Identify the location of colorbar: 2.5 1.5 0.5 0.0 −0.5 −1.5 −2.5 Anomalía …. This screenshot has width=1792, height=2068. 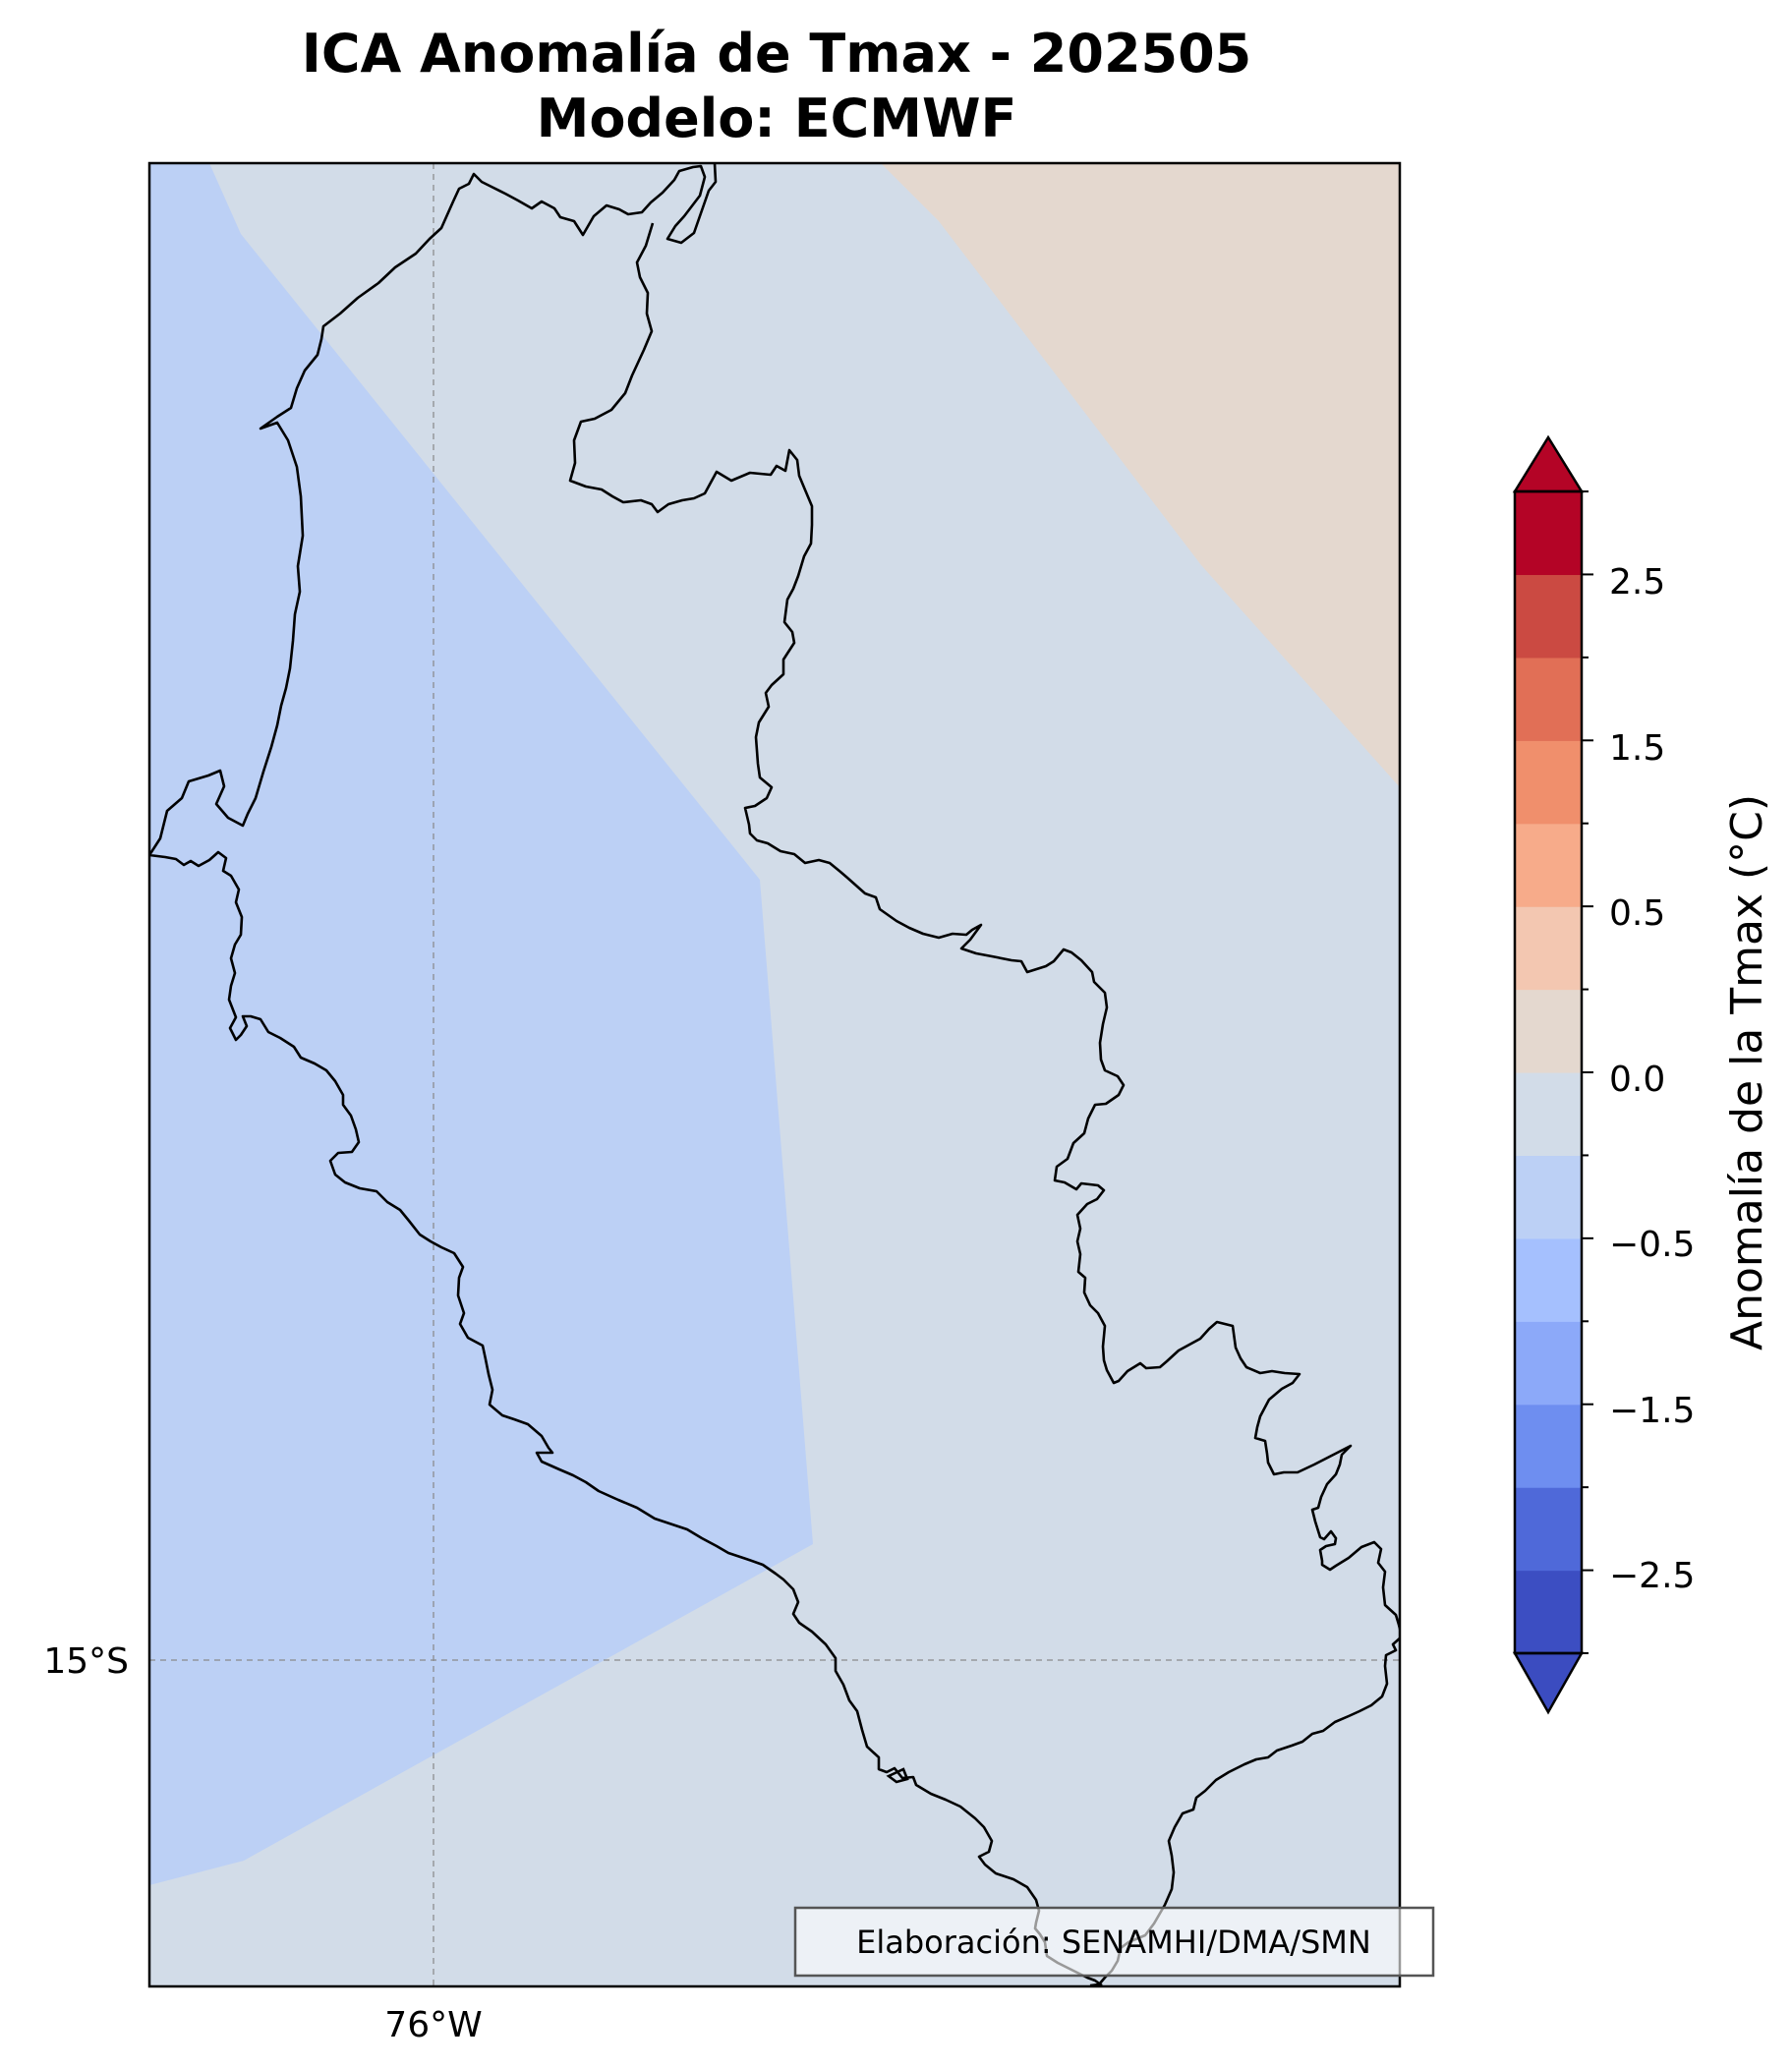
(1642, 1074).